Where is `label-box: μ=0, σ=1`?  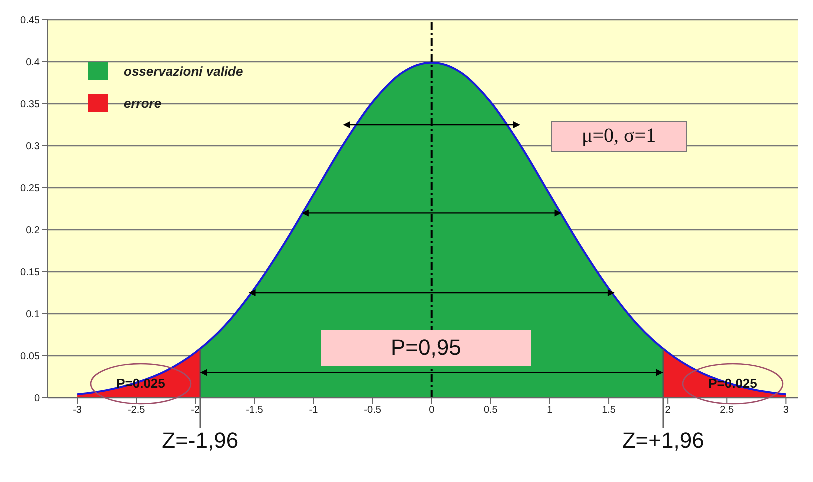 label-box: μ=0, σ=1 is located at coordinates (619, 136).